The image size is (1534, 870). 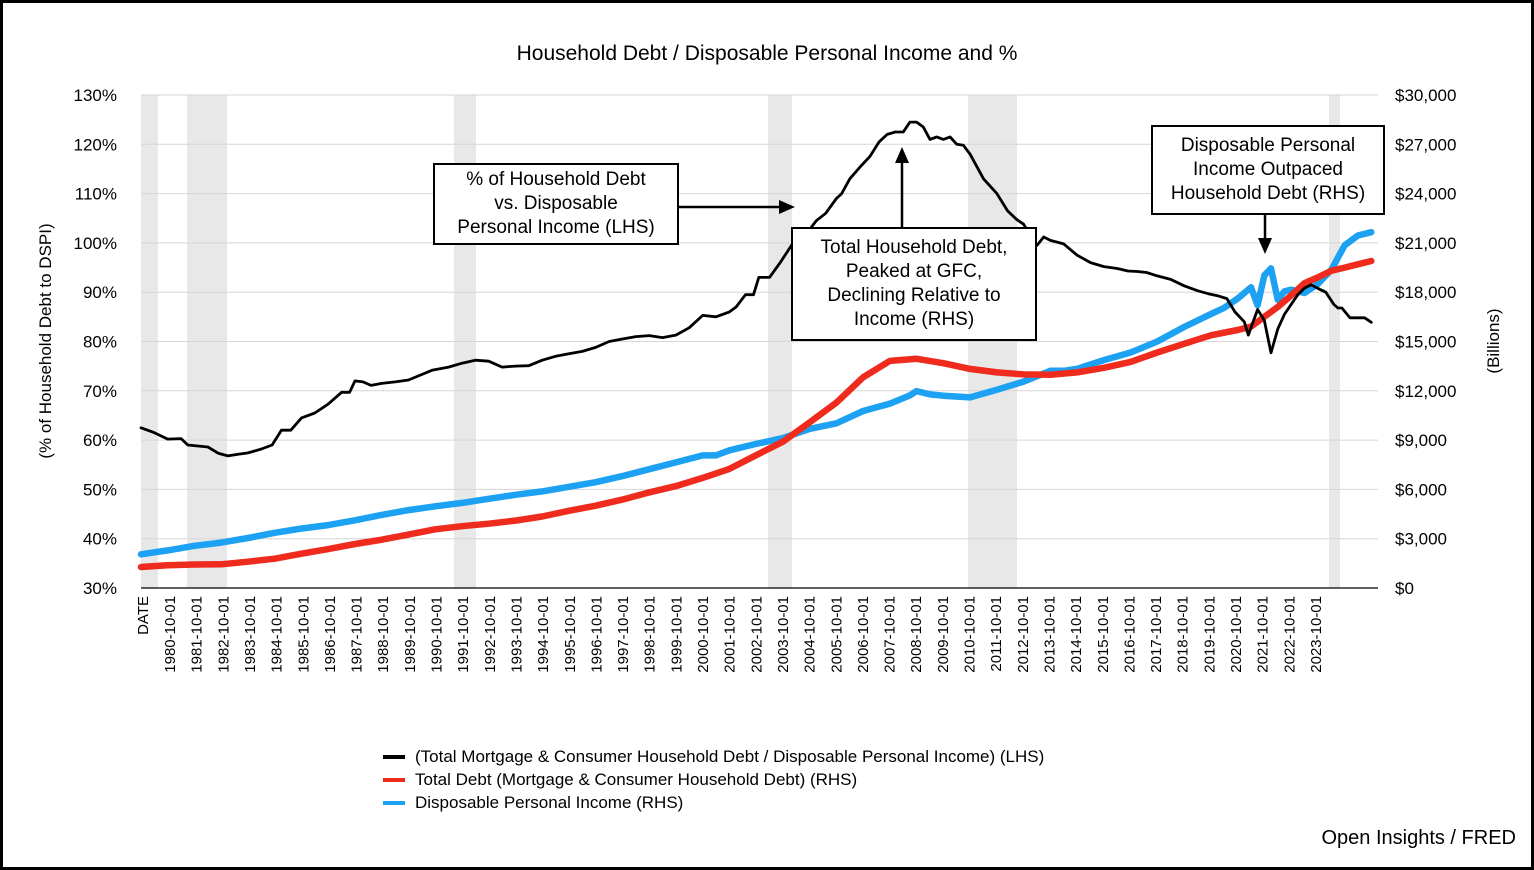 What do you see at coordinates (95, 144) in the screenshot?
I see `y-tick-label-left: 120%` at bounding box center [95, 144].